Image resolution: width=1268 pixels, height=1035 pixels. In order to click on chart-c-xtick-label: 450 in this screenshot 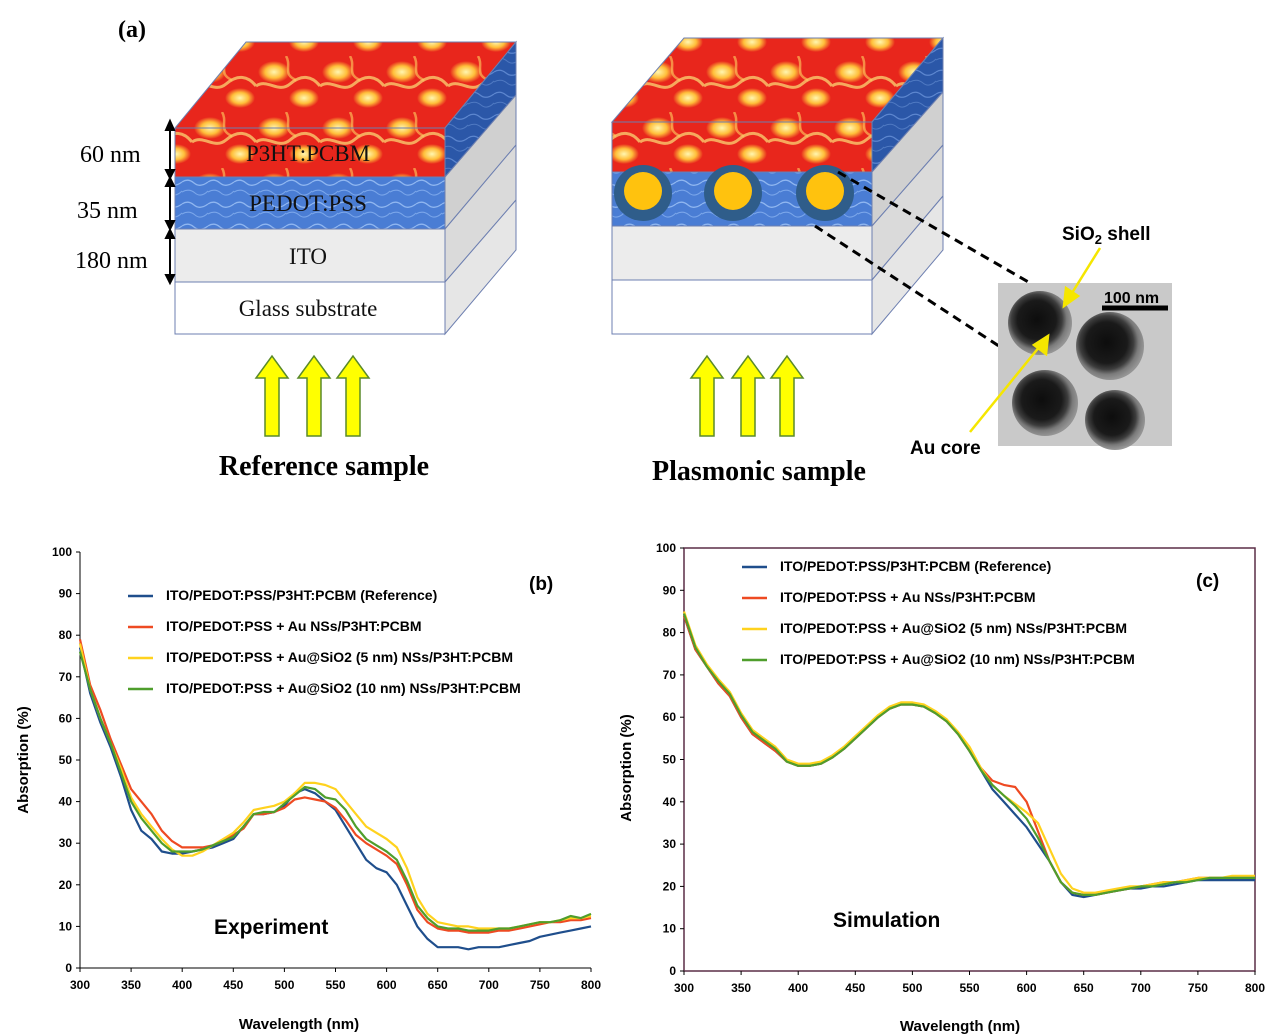, I will do `click(855, 988)`.